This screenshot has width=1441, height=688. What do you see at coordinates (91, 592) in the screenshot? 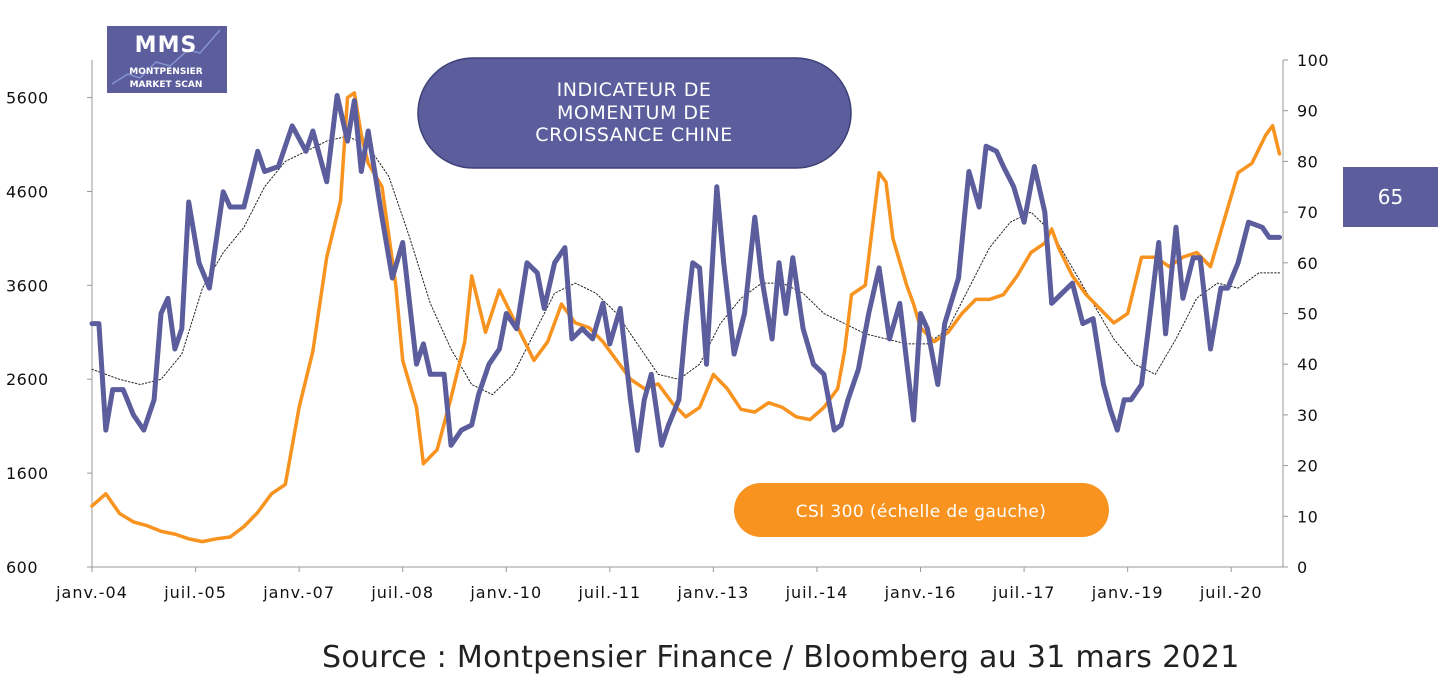
I see `x-tick-label: janv.-04` at bounding box center [91, 592].